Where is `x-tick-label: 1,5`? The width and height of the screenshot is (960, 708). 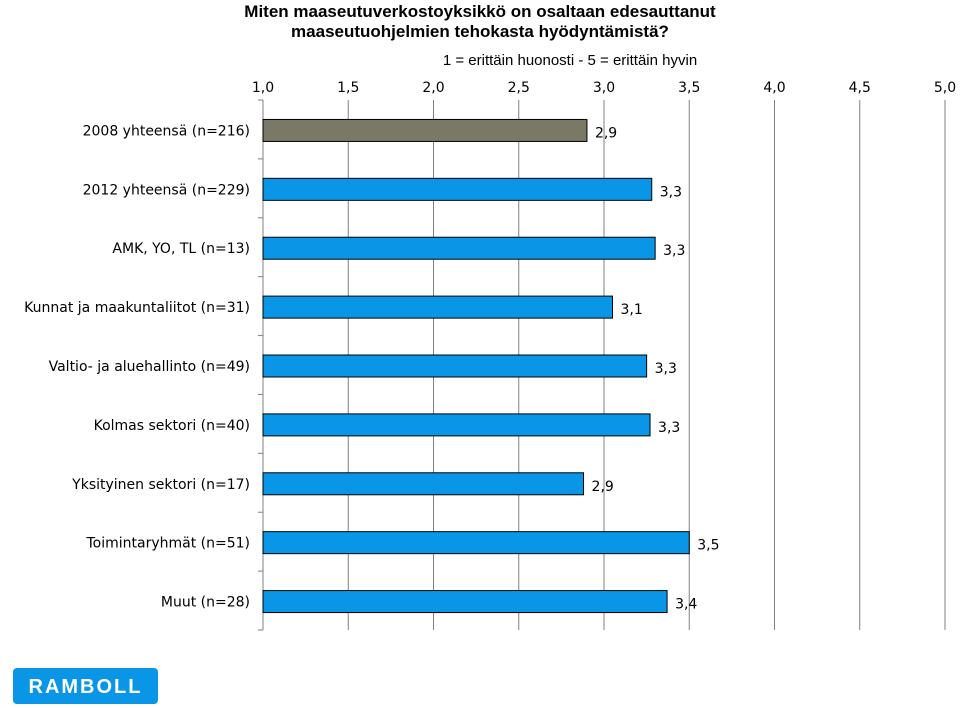 x-tick-label: 1,5 is located at coordinates (348, 88).